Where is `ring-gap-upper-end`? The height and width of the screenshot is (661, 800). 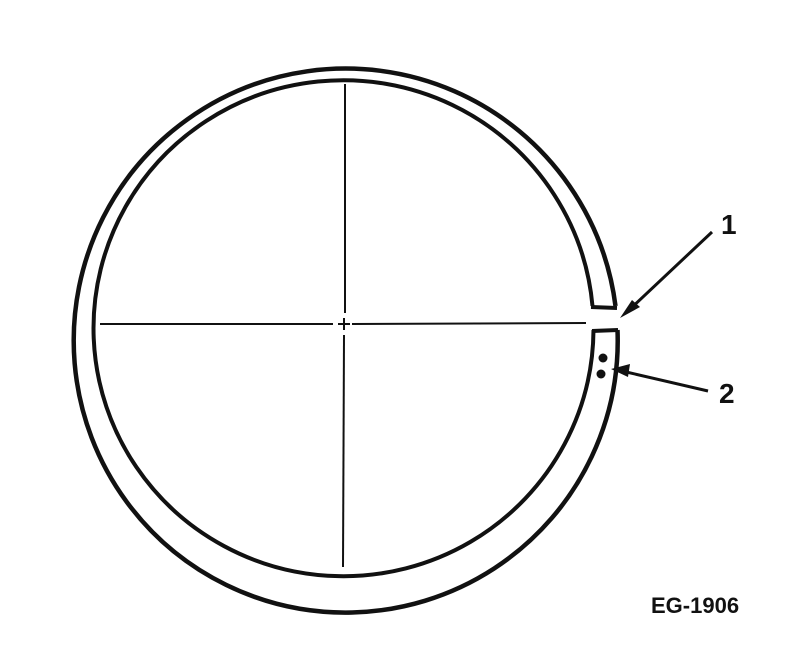 ring-gap-upper-end is located at coordinates (604, 307).